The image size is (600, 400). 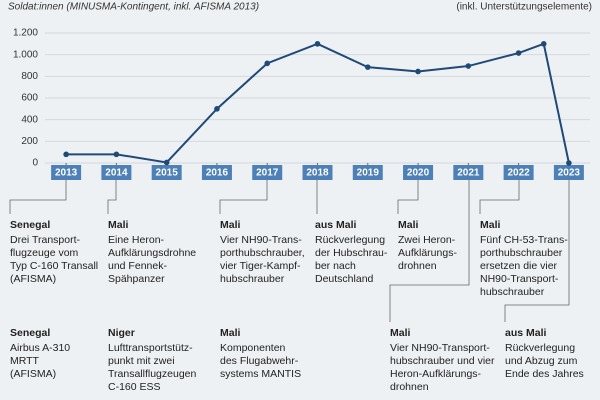 I want to click on x-tick-label: 2016, so click(x=217, y=173).